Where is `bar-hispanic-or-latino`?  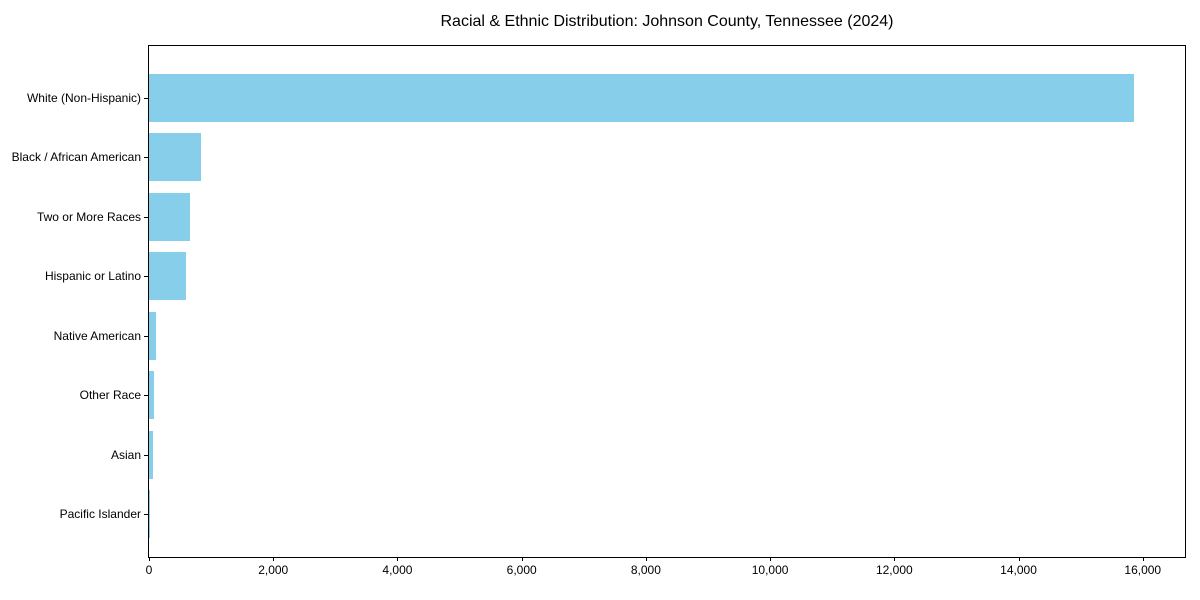 bar-hispanic-or-latino is located at coordinates (167, 276).